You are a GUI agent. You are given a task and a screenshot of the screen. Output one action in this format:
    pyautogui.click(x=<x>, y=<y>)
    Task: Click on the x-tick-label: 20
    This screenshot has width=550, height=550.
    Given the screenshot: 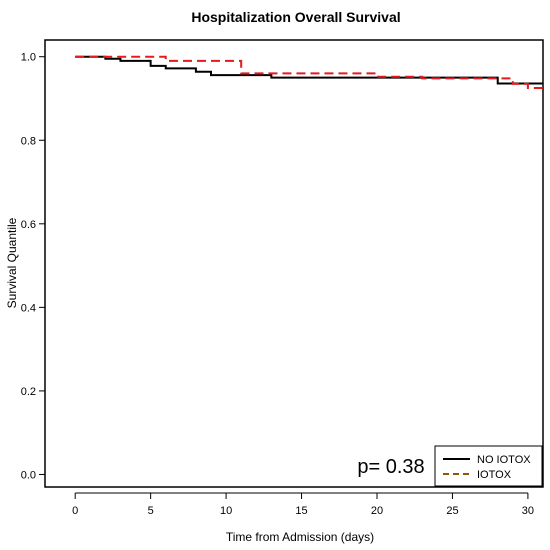 What is the action you would take?
    pyautogui.click(x=377, y=511)
    